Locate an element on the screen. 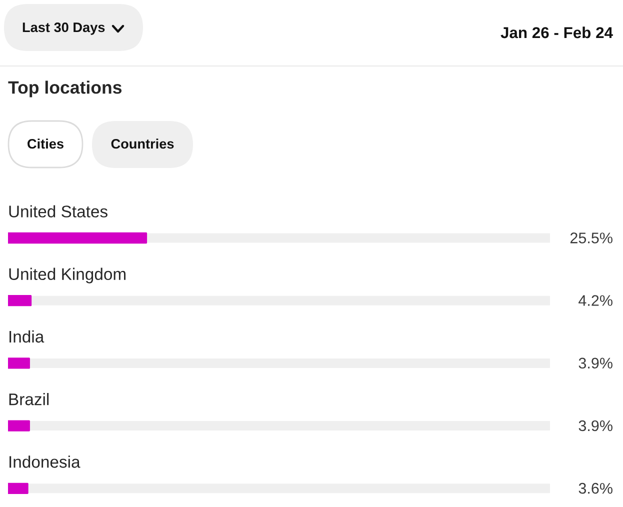  y-tick-label: United States is located at coordinates (58, 211).